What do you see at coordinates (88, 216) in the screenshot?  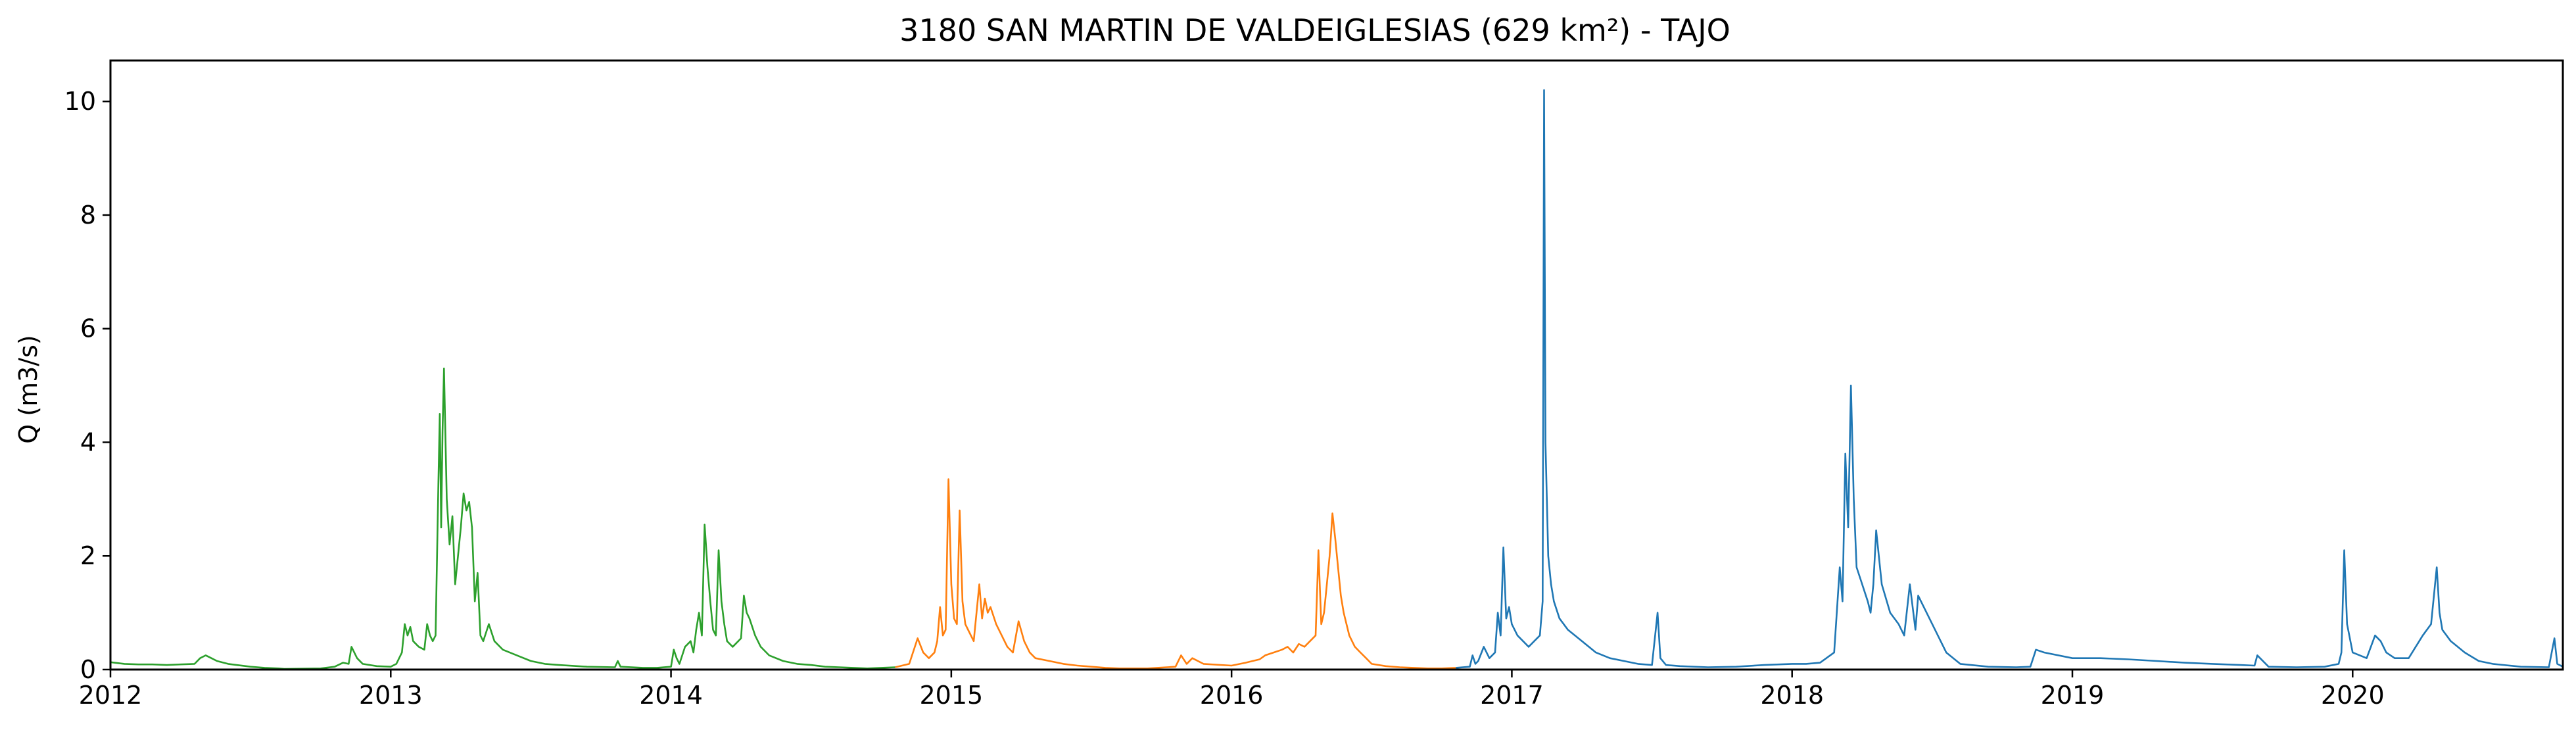 I see `y-tick-label: 8` at bounding box center [88, 216].